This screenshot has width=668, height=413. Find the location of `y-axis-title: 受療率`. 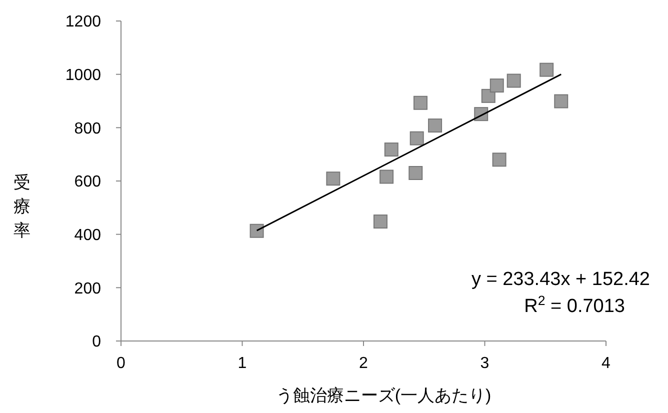

y-axis-title: 受療率 is located at coordinates (22, 206).